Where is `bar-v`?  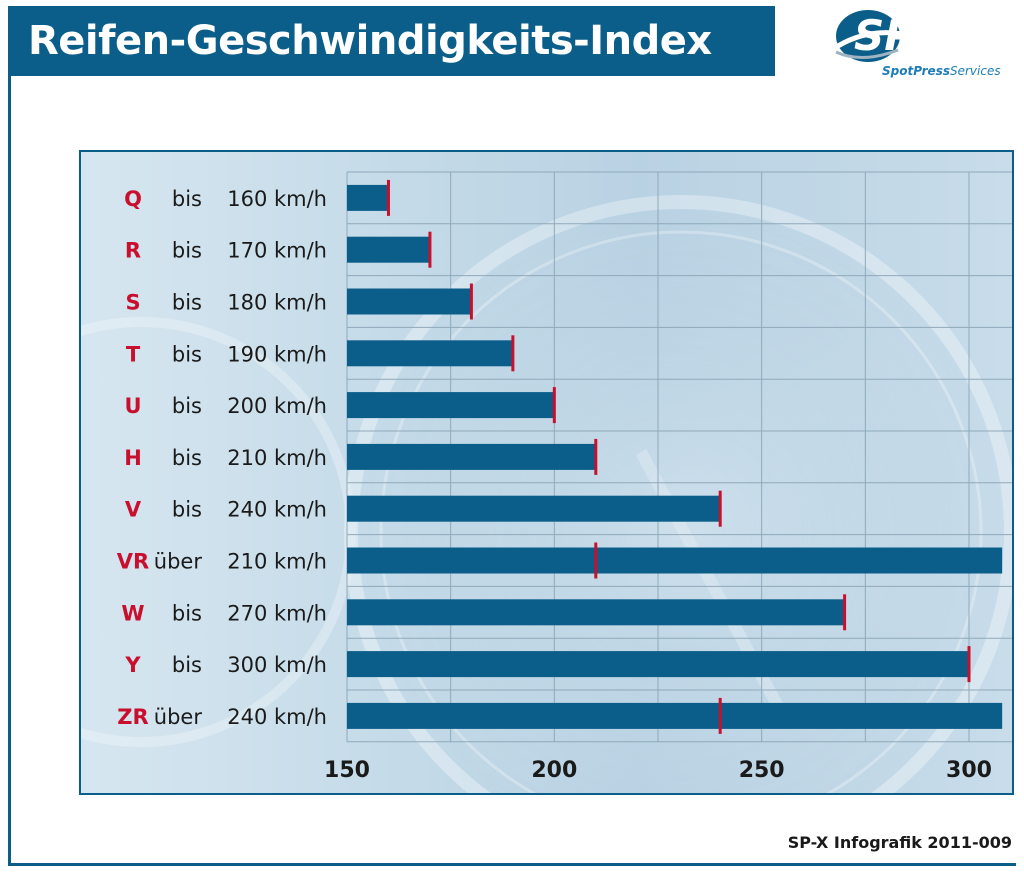 bar-v is located at coordinates (534, 508).